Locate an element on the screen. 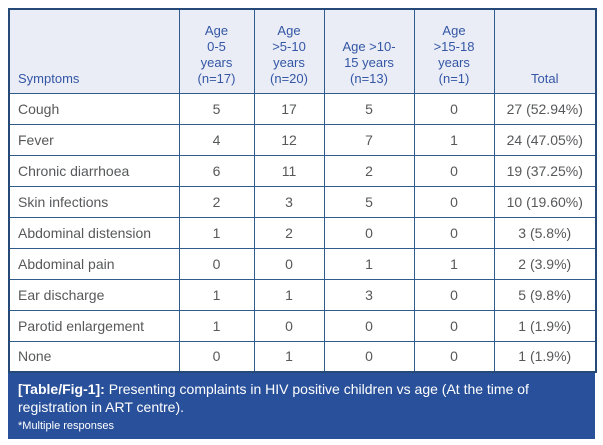  col-header-age-10-15: Age >10- 15 years (n=13) is located at coordinates (369, 51).